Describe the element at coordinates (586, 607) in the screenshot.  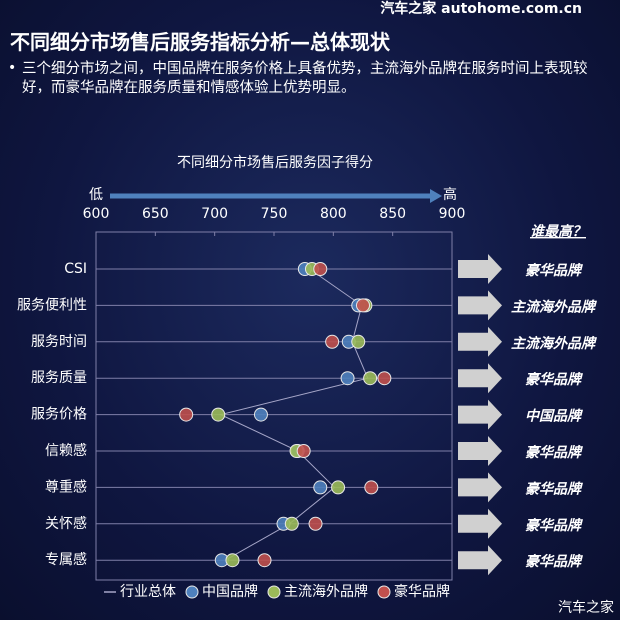
I see `watermark: 汽车之家` at that location.